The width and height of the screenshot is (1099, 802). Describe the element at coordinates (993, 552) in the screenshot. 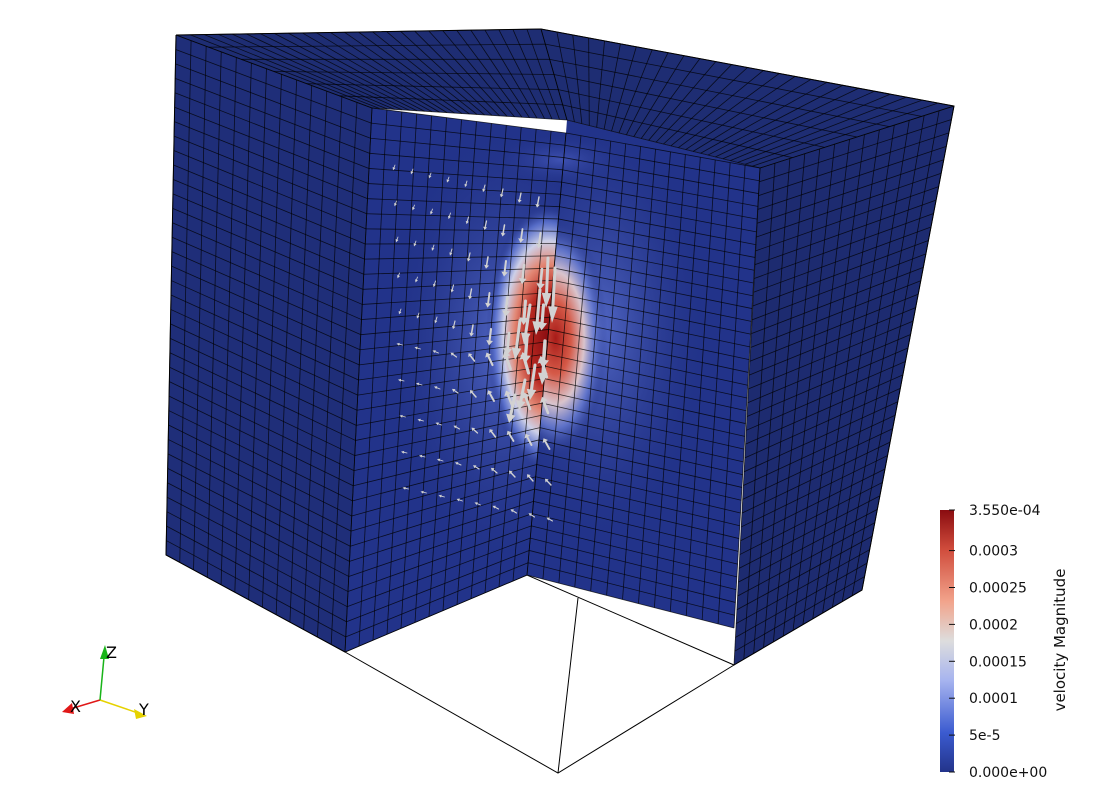

I see `colorbar-tick-label: 0.0003` at that location.